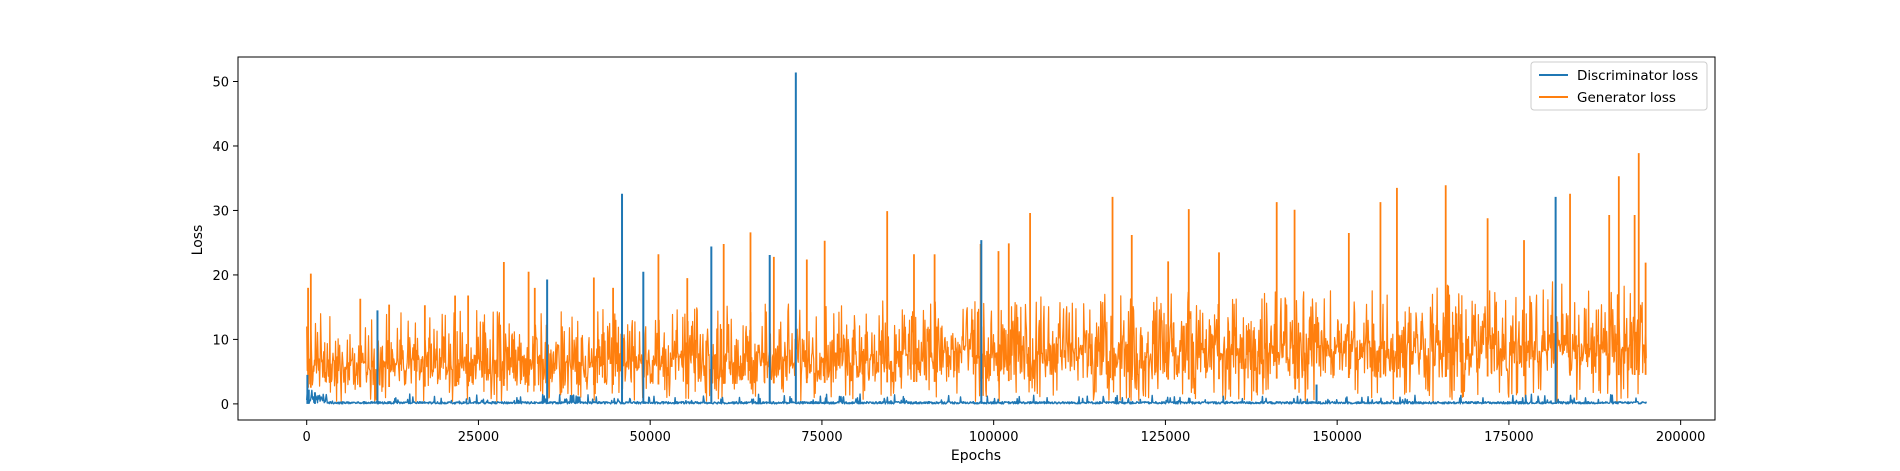 Image resolution: width=1900 pixels, height=471 pixels. Describe the element at coordinates (225, 244) in the screenshot. I see `y-axis-ticks: 0 10 20 30 40 50` at that location.